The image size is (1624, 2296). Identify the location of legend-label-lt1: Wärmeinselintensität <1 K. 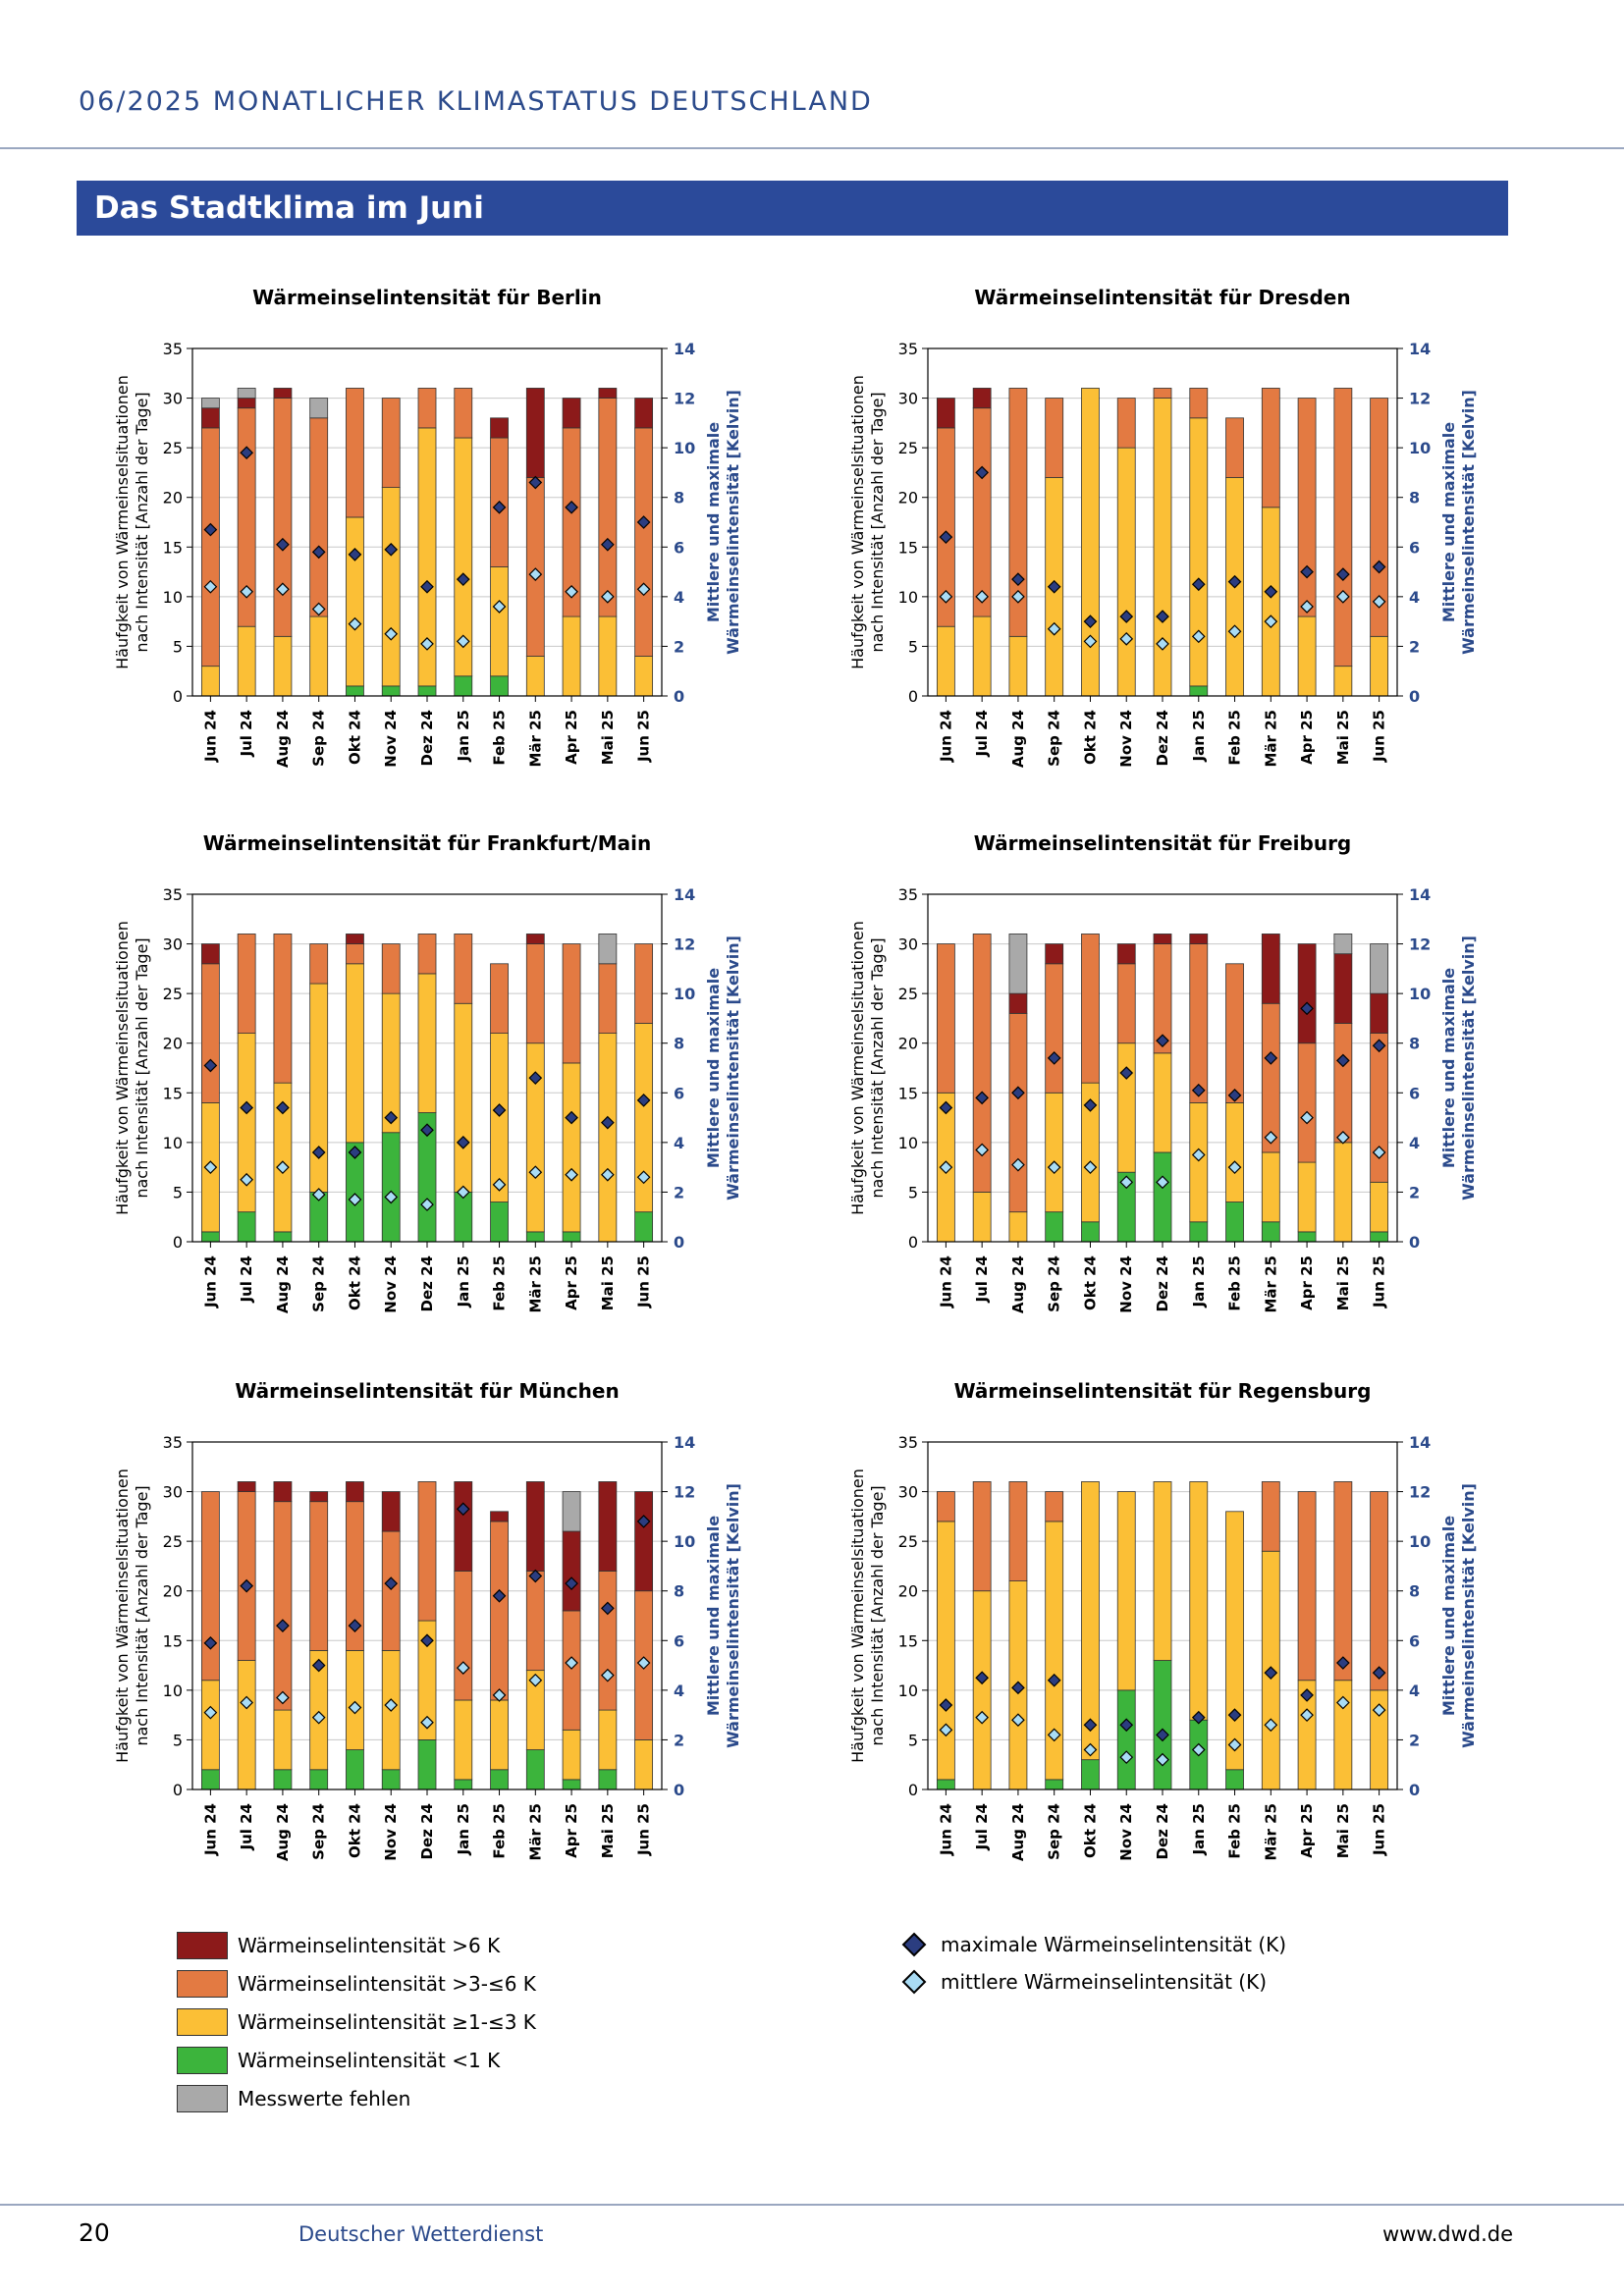
(369, 2060).